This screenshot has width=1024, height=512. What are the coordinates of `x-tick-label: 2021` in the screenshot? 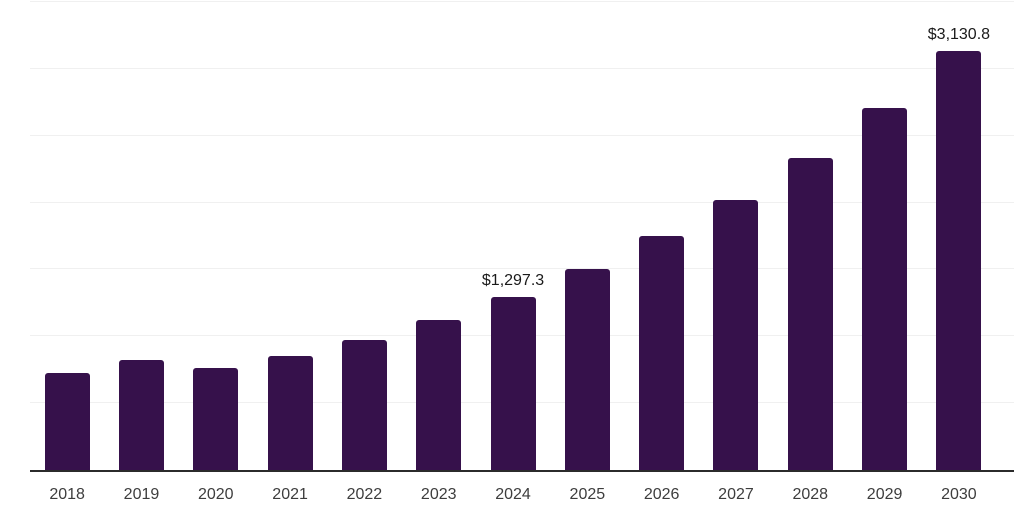 It's located at (290, 494).